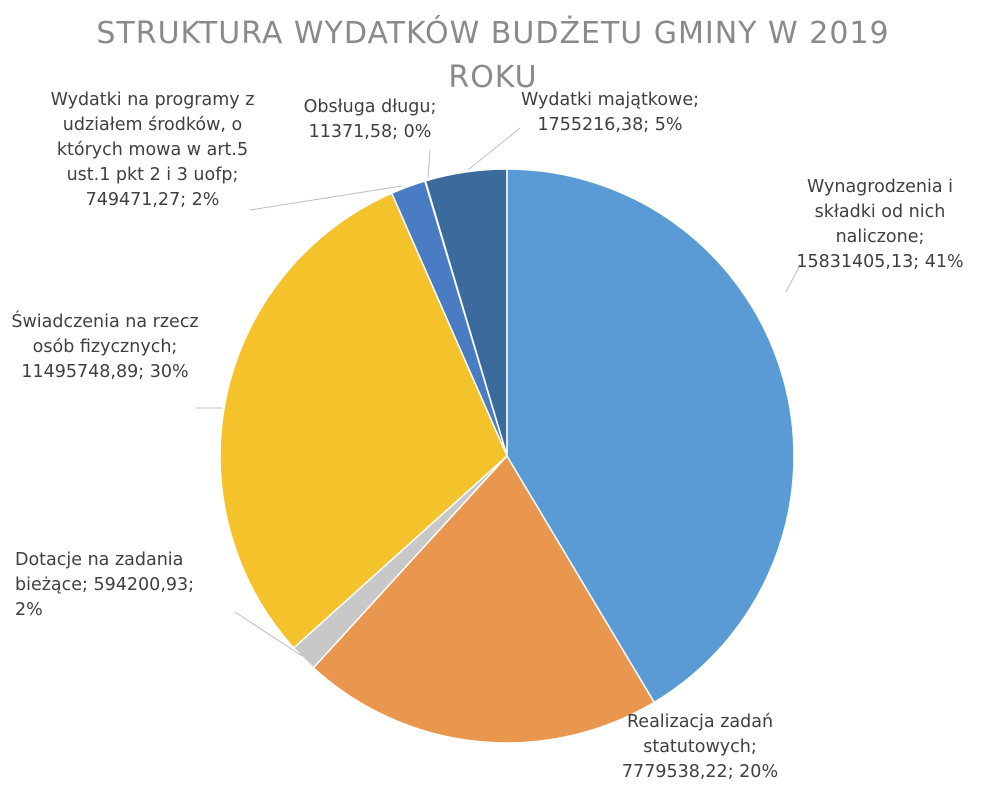 This screenshot has height=791, width=987. Describe the element at coordinates (80, 372) in the screenshot. I see `label-value: 11495748,89` at that location.